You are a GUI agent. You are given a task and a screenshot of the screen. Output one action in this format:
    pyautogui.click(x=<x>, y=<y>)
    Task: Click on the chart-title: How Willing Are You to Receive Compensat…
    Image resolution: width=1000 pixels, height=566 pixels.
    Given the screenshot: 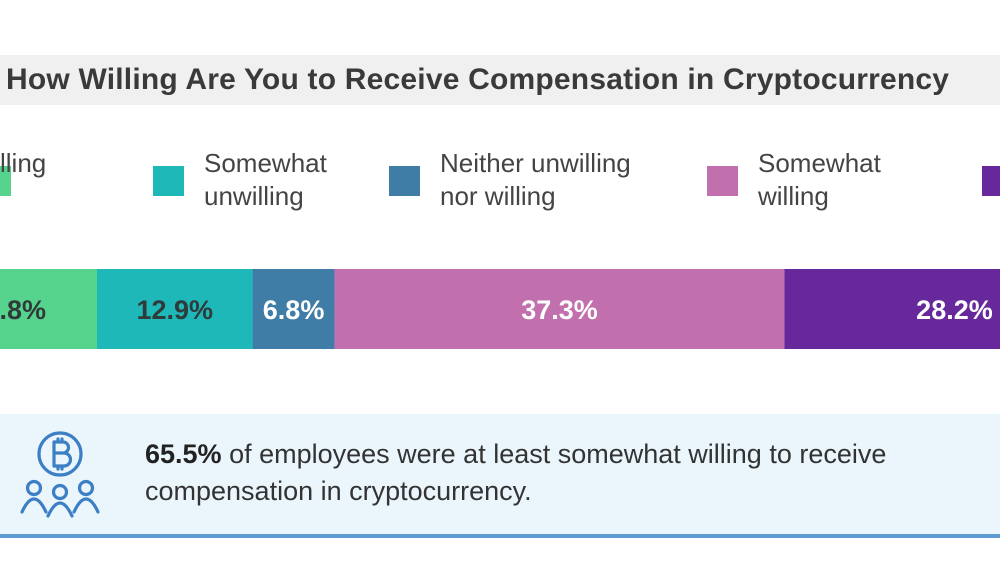 What is the action you would take?
    pyautogui.click(x=478, y=79)
    